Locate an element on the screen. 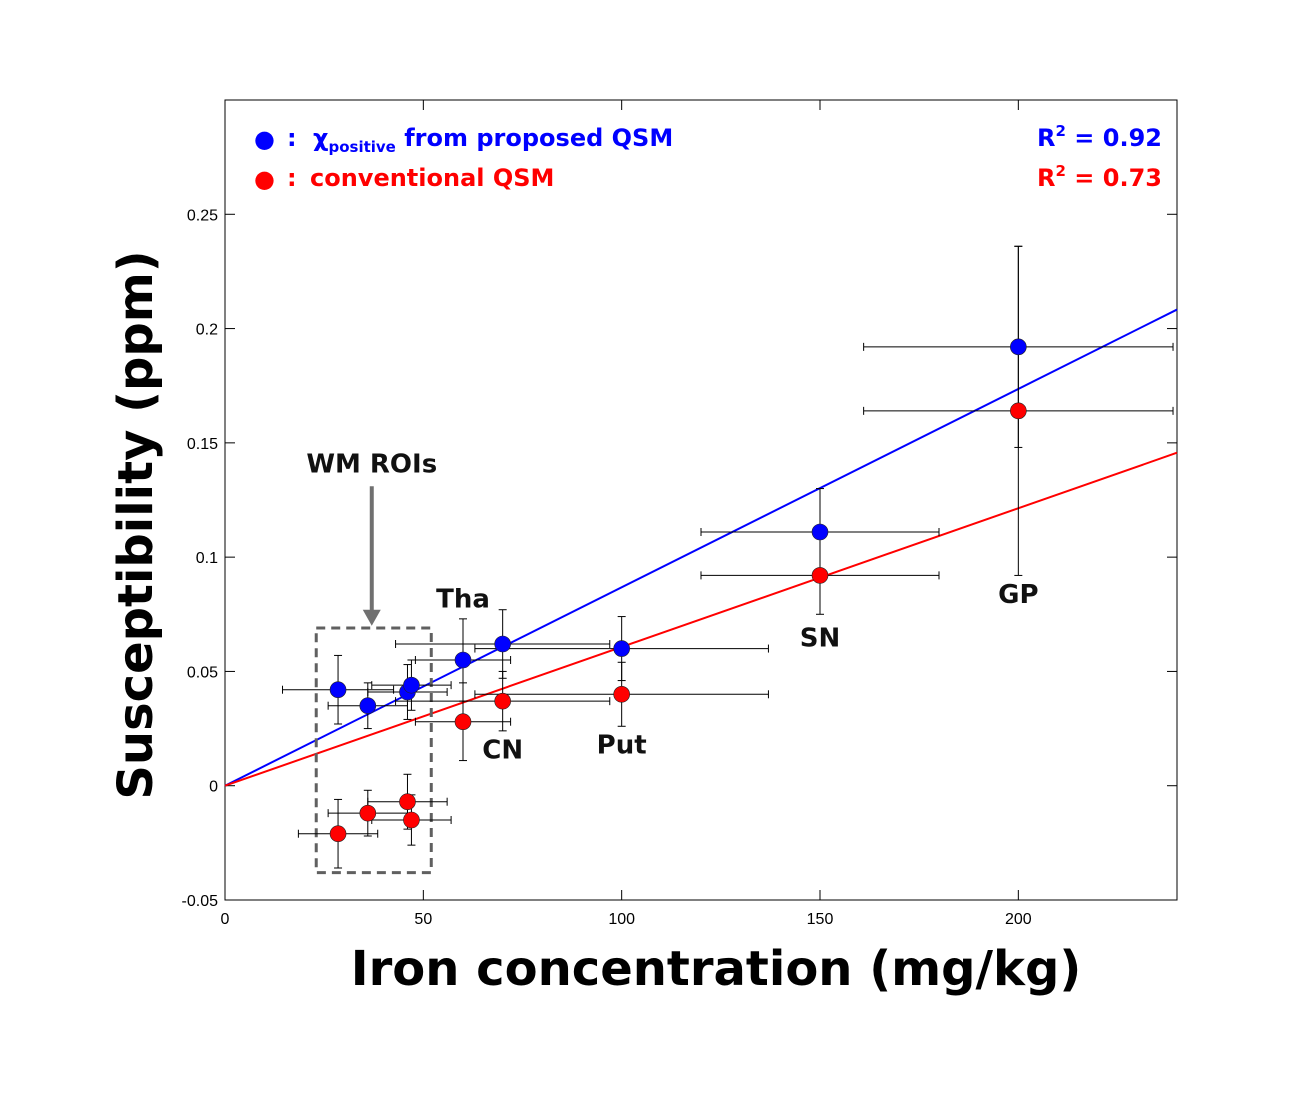 The height and width of the screenshot is (1094, 1310). legend-sep-blue: : is located at coordinates (292, 138).